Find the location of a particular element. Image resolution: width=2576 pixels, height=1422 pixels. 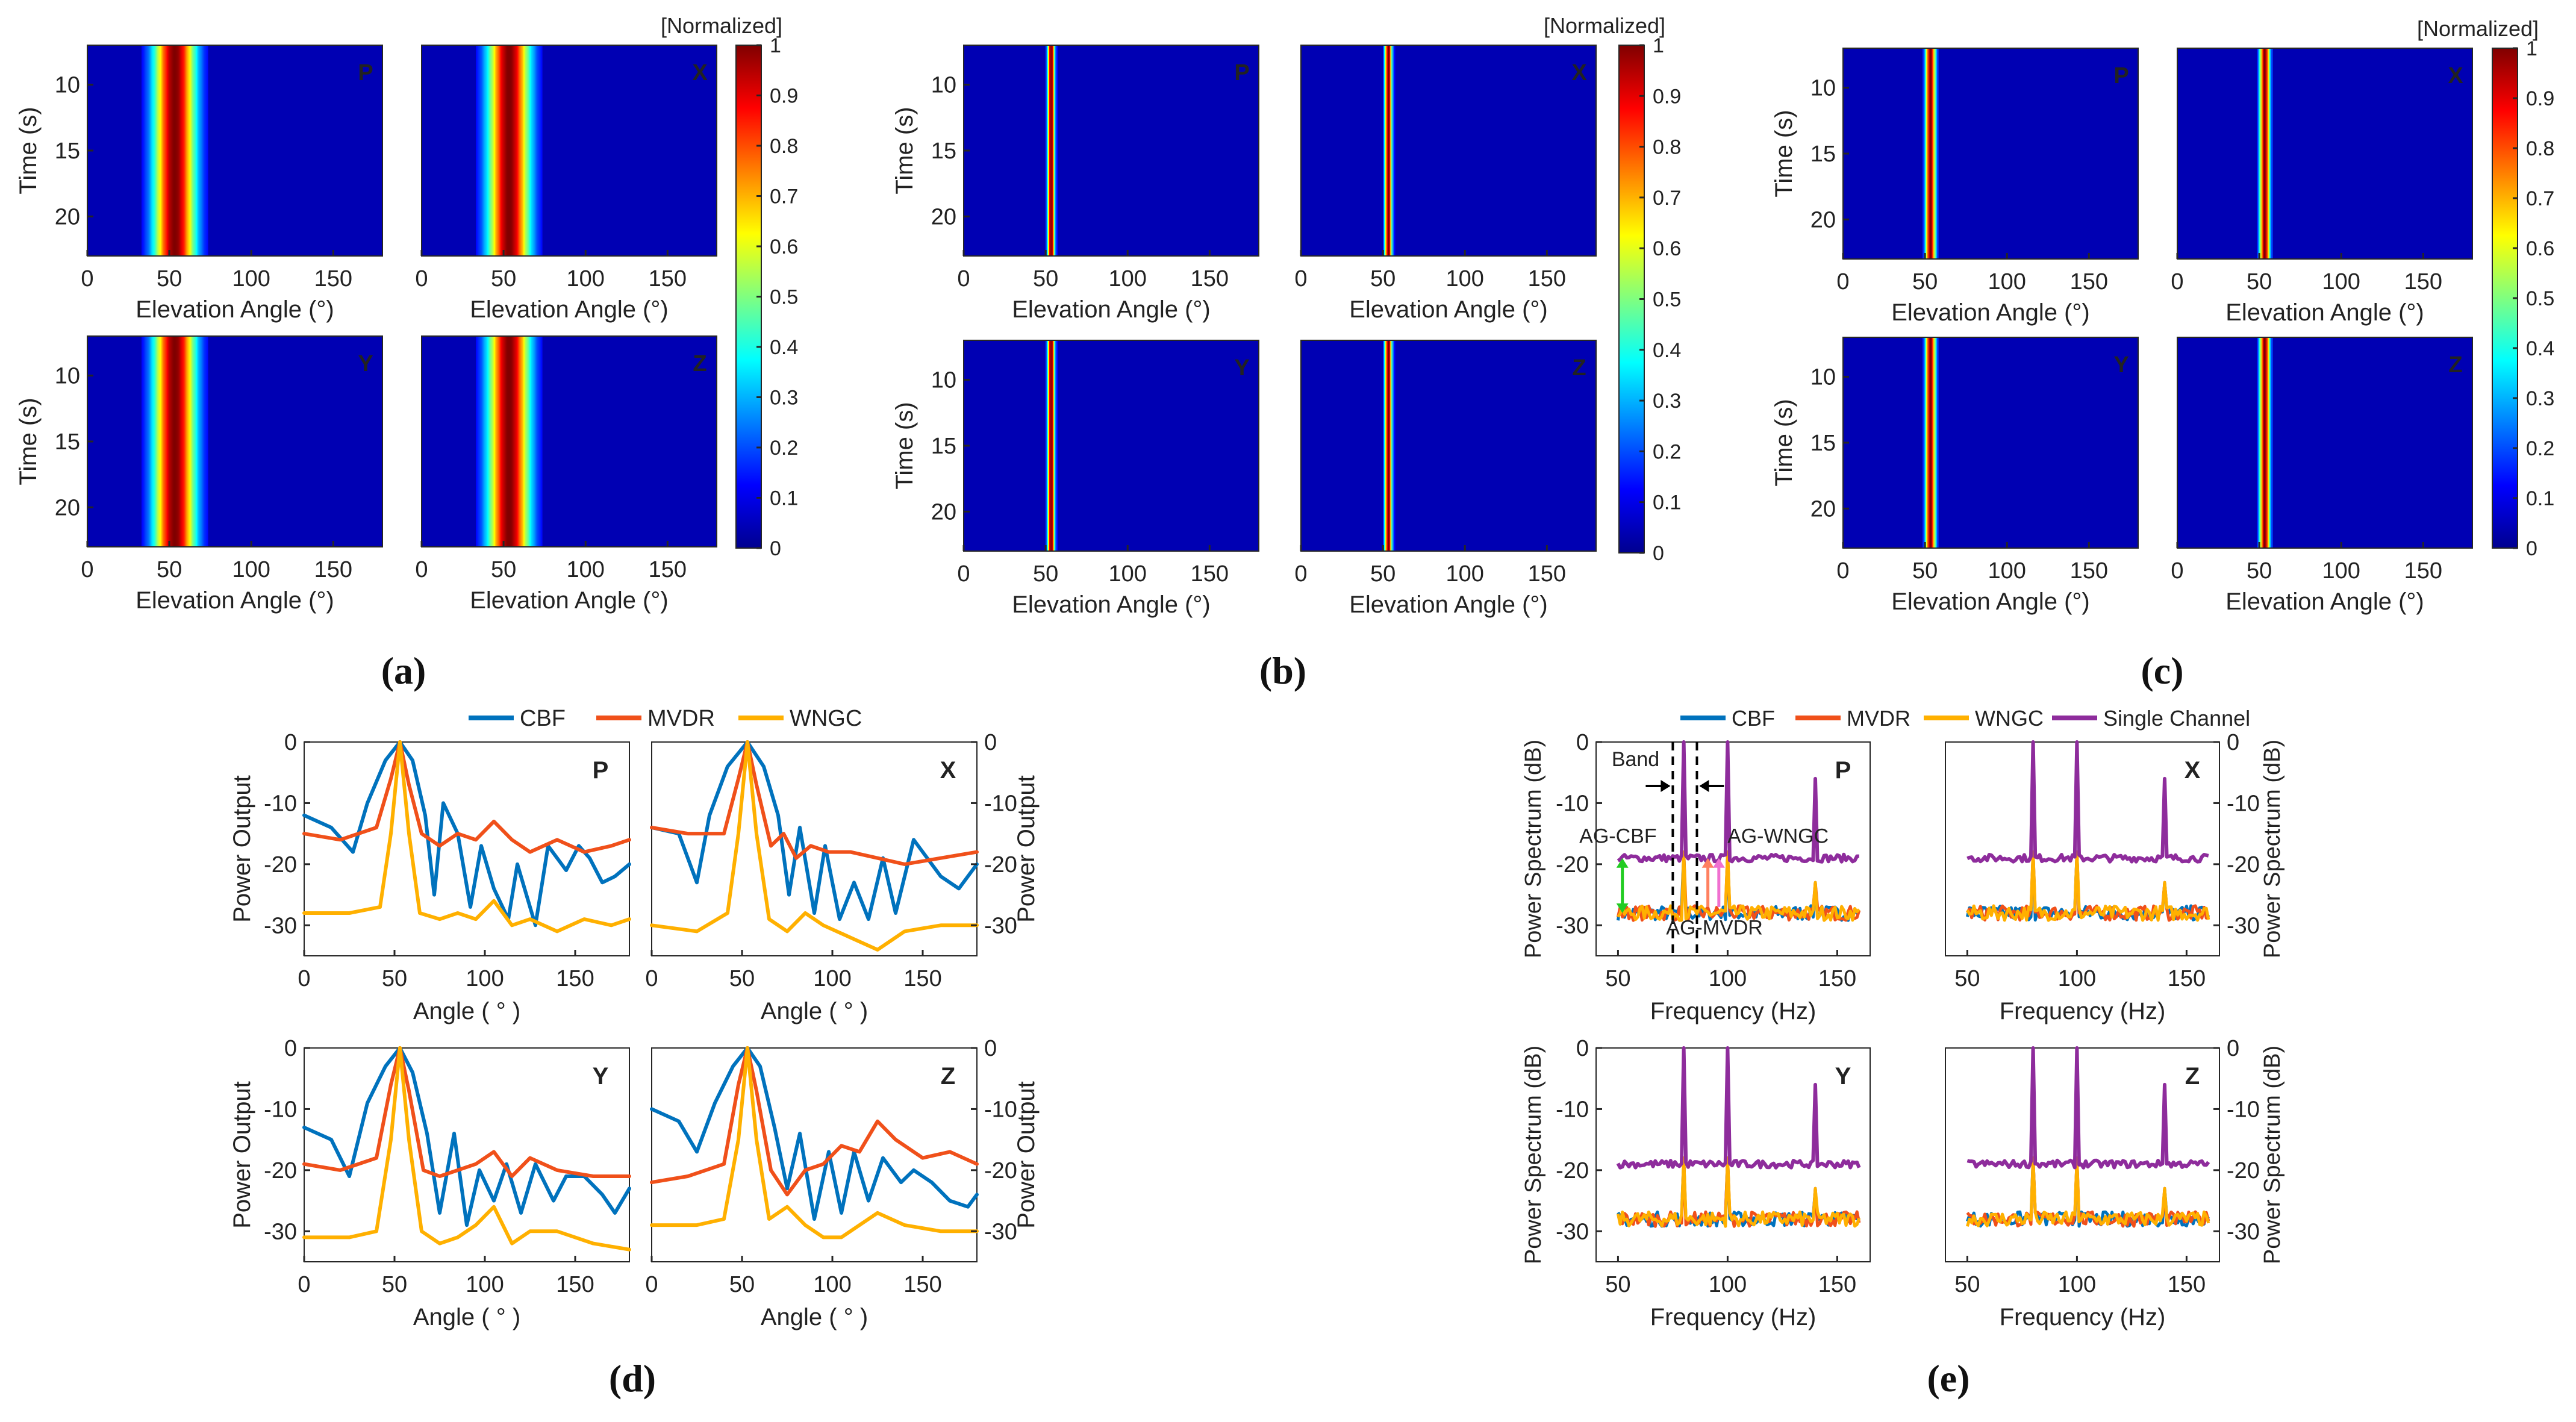

legend: CBF MVDR WNGC is located at coordinates (665, 718).